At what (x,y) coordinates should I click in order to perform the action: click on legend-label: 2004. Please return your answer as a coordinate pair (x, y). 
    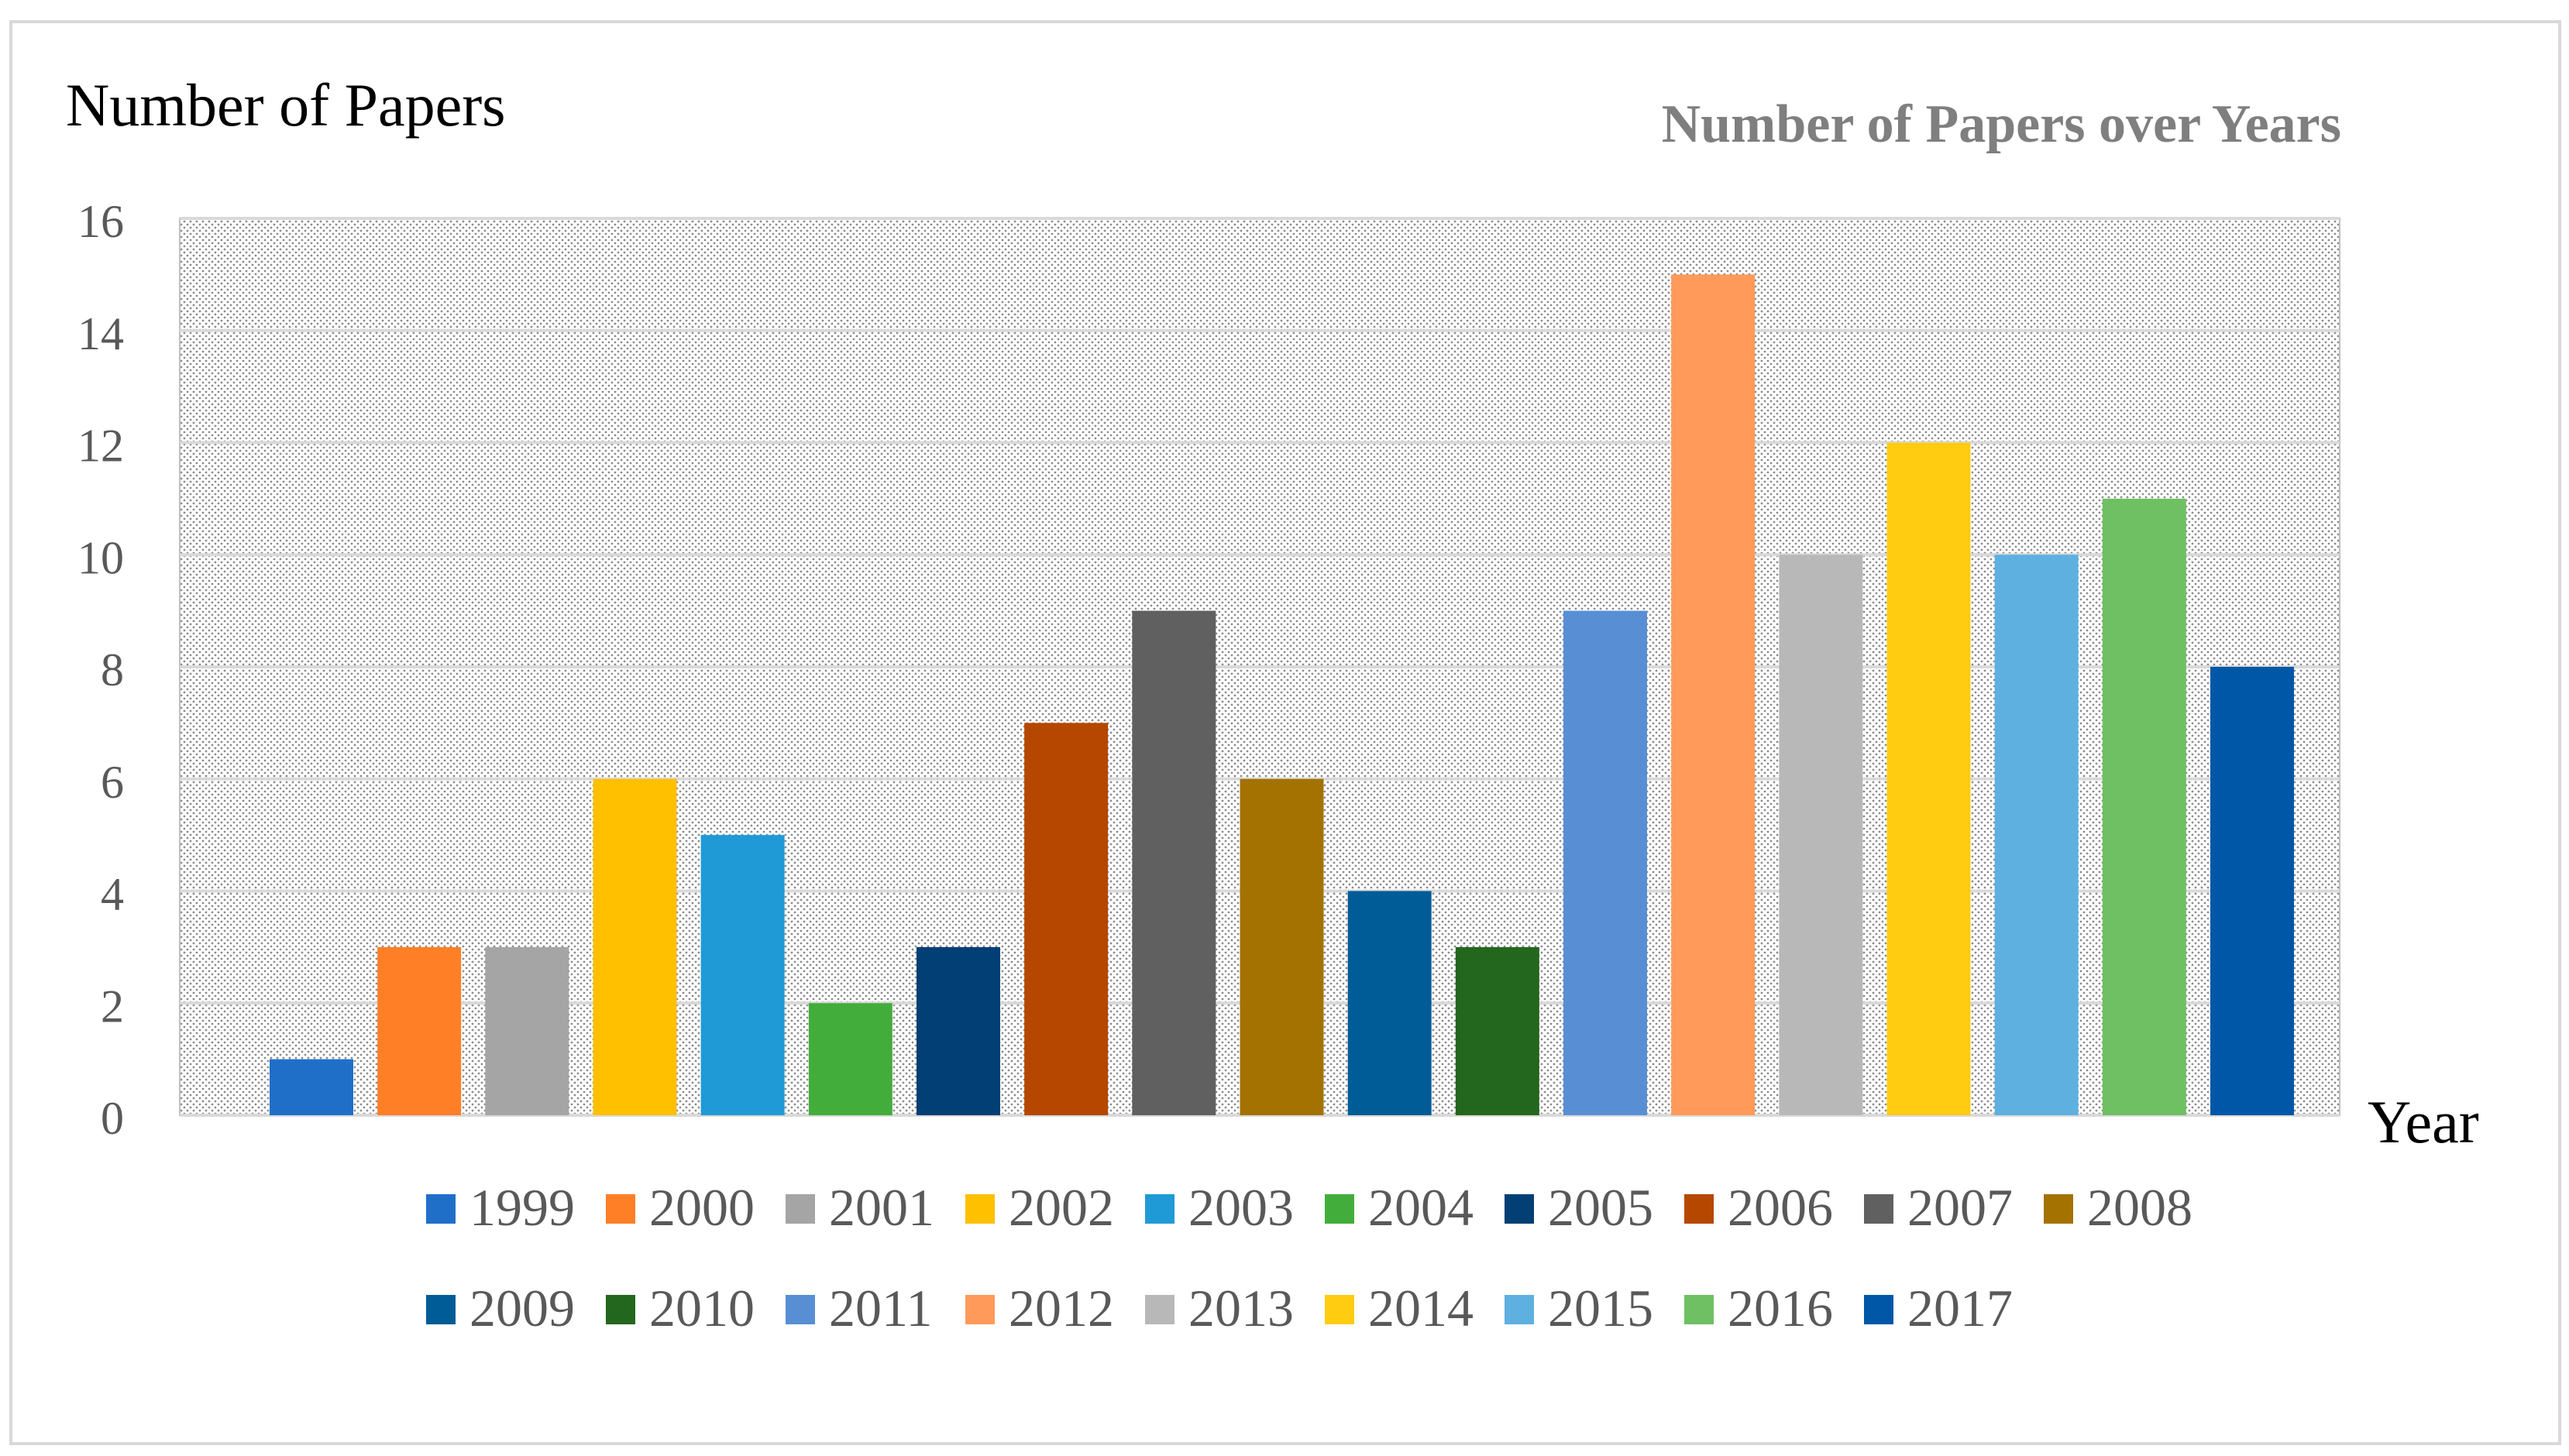
    Looking at the image, I should click on (1421, 1207).